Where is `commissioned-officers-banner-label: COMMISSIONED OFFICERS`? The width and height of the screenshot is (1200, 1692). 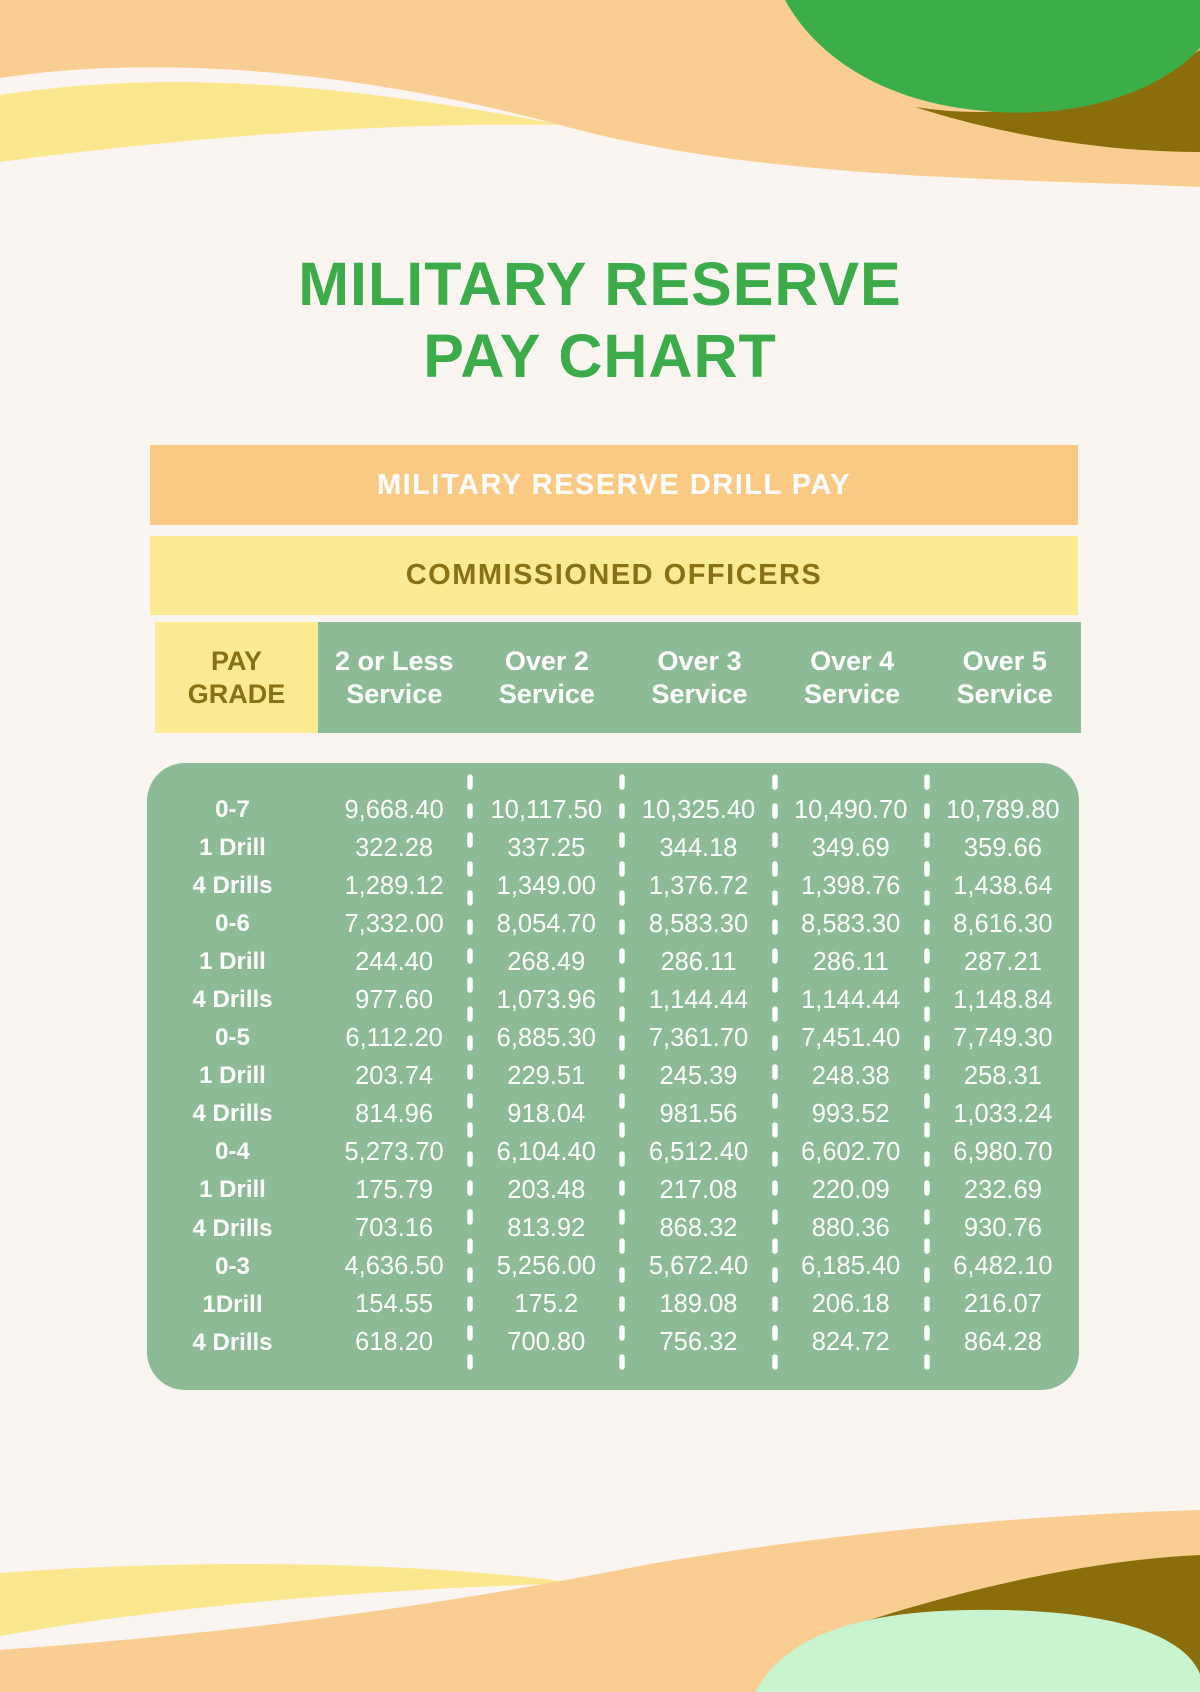
commissioned-officers-banner-label: COMMISSIONED OFFICERS is located at coordinates (614, 575).